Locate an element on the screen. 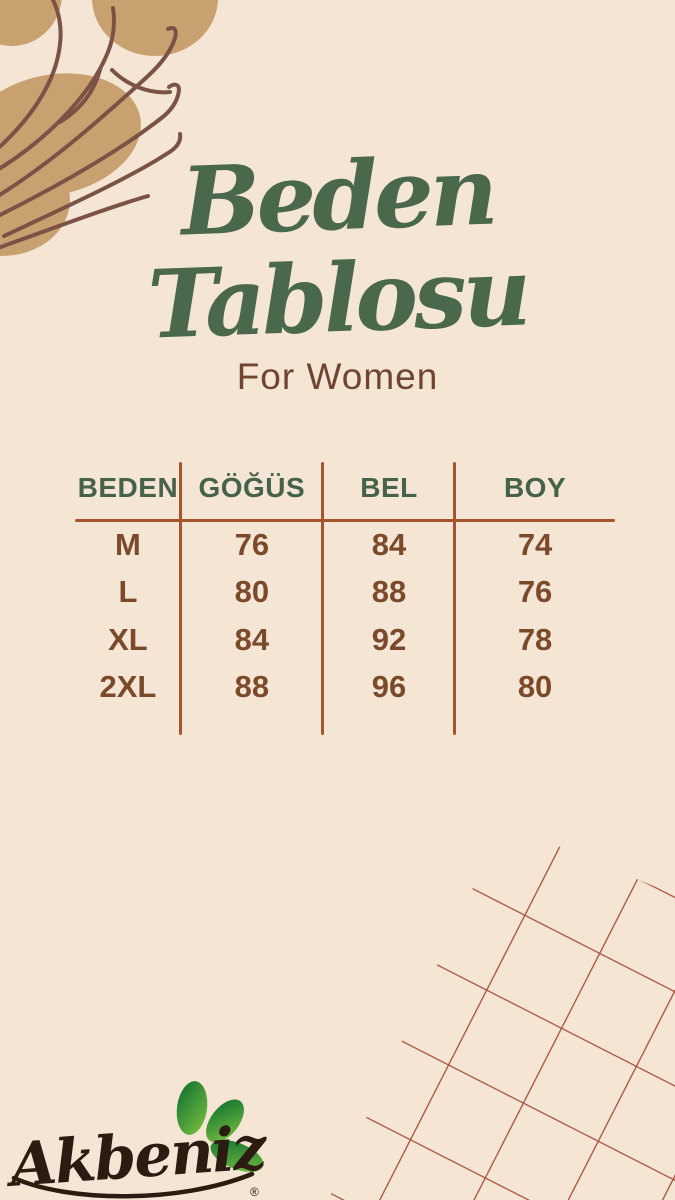 The height and width of the screenshot is (1200, 675). chest-value: 76 is located at coordinates (252, 544).